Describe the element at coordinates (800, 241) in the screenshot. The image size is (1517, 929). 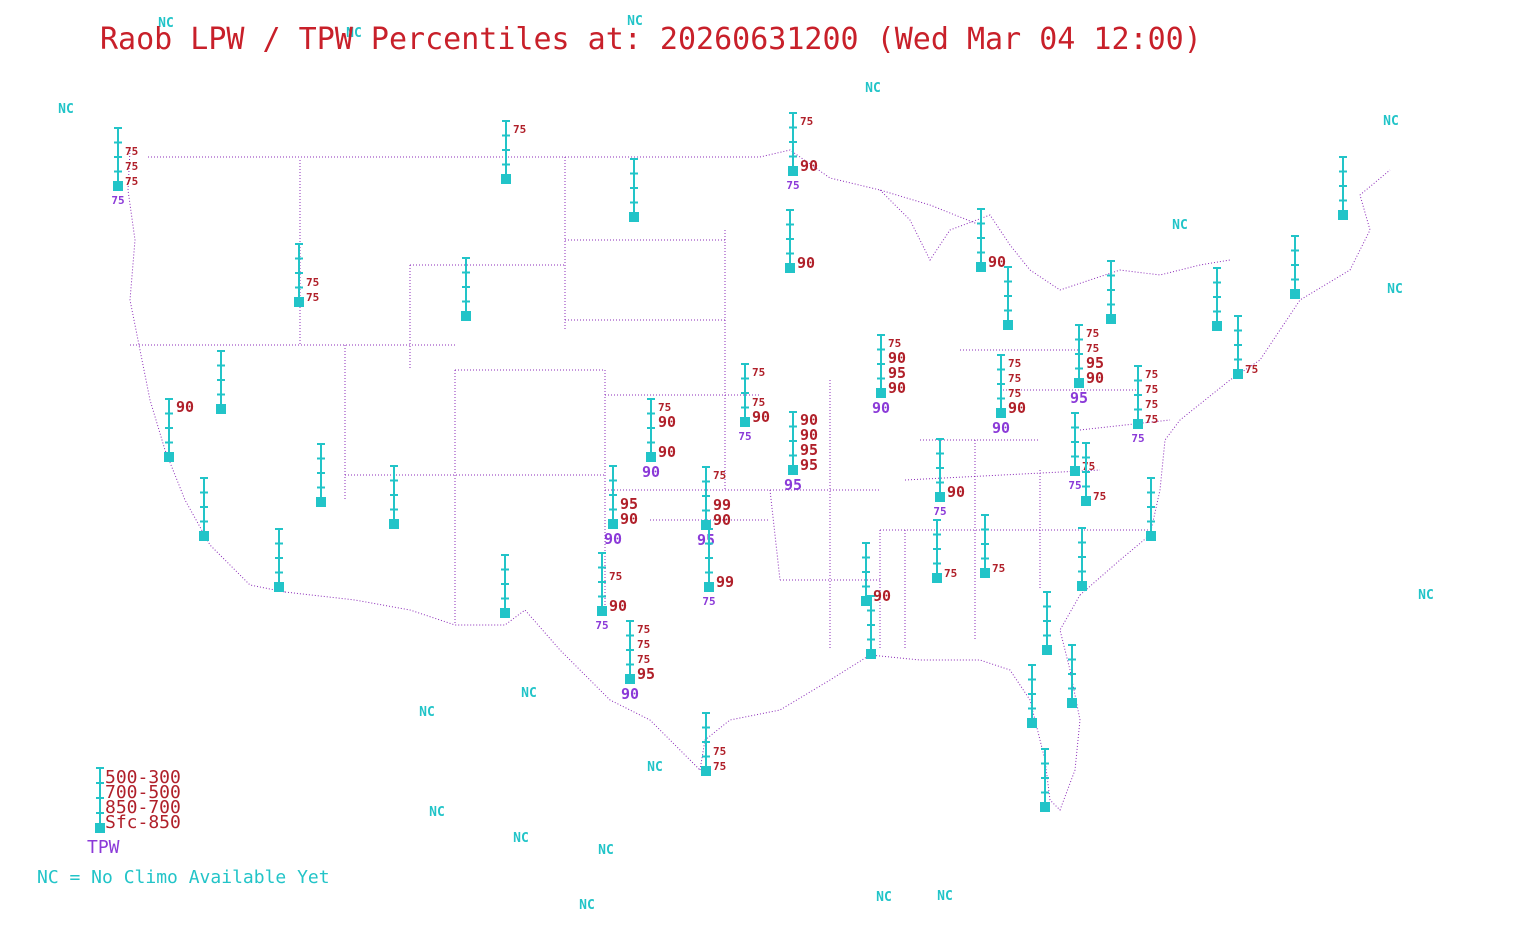
I see `station-mpx: 90` at that location.